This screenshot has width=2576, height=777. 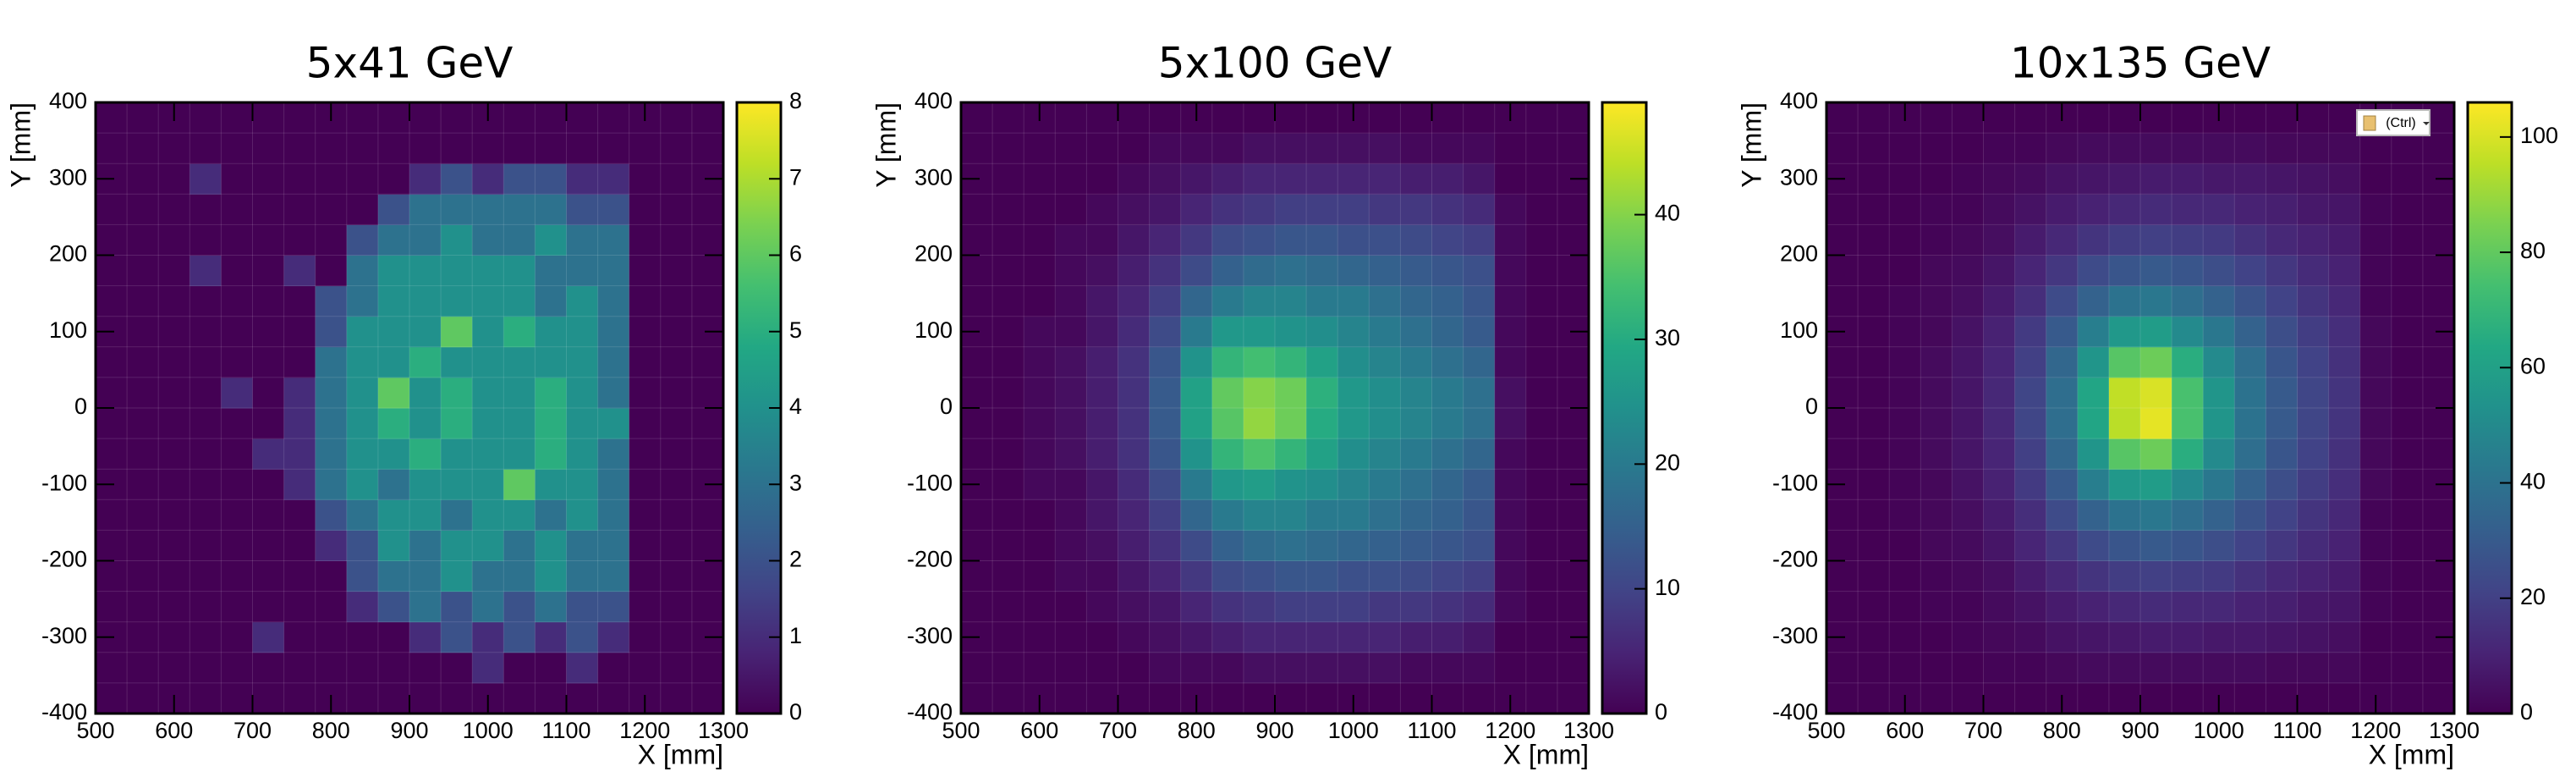 What do you see at coordinates (934, 330) in the screenshot?
I see `y-tick-label: 100` at bounding box center [934, 330].